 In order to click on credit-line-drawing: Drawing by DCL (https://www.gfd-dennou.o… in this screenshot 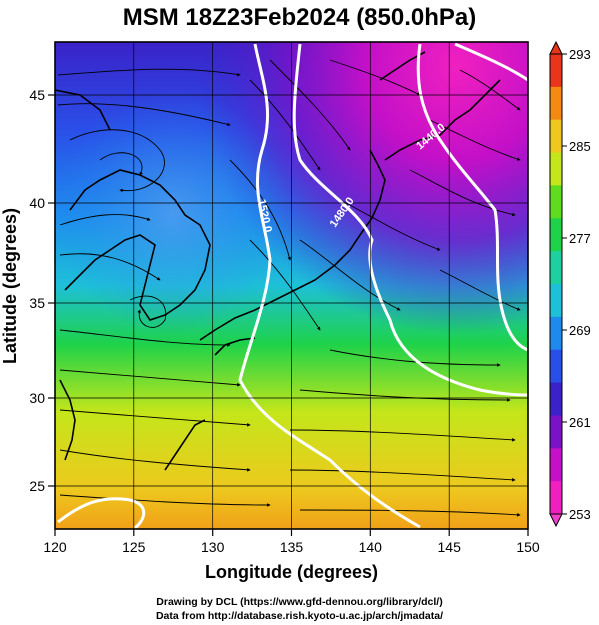, I will do `click(299, 602)`.